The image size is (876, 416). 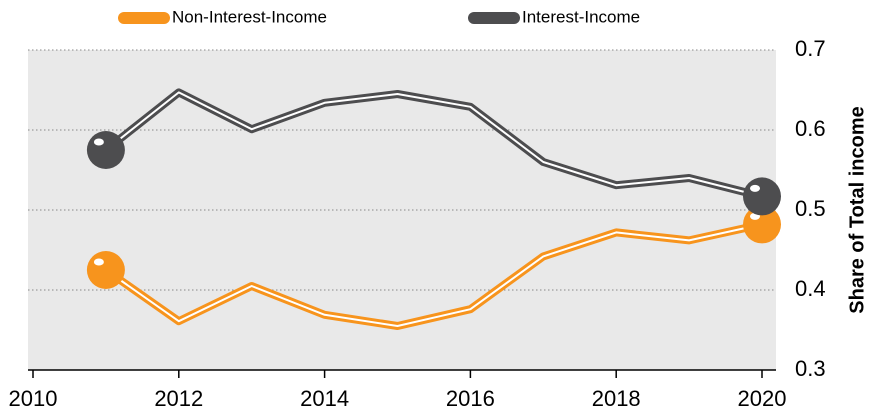 I want to click on y-tick-label: 0.3, so click(x=810, y=368).